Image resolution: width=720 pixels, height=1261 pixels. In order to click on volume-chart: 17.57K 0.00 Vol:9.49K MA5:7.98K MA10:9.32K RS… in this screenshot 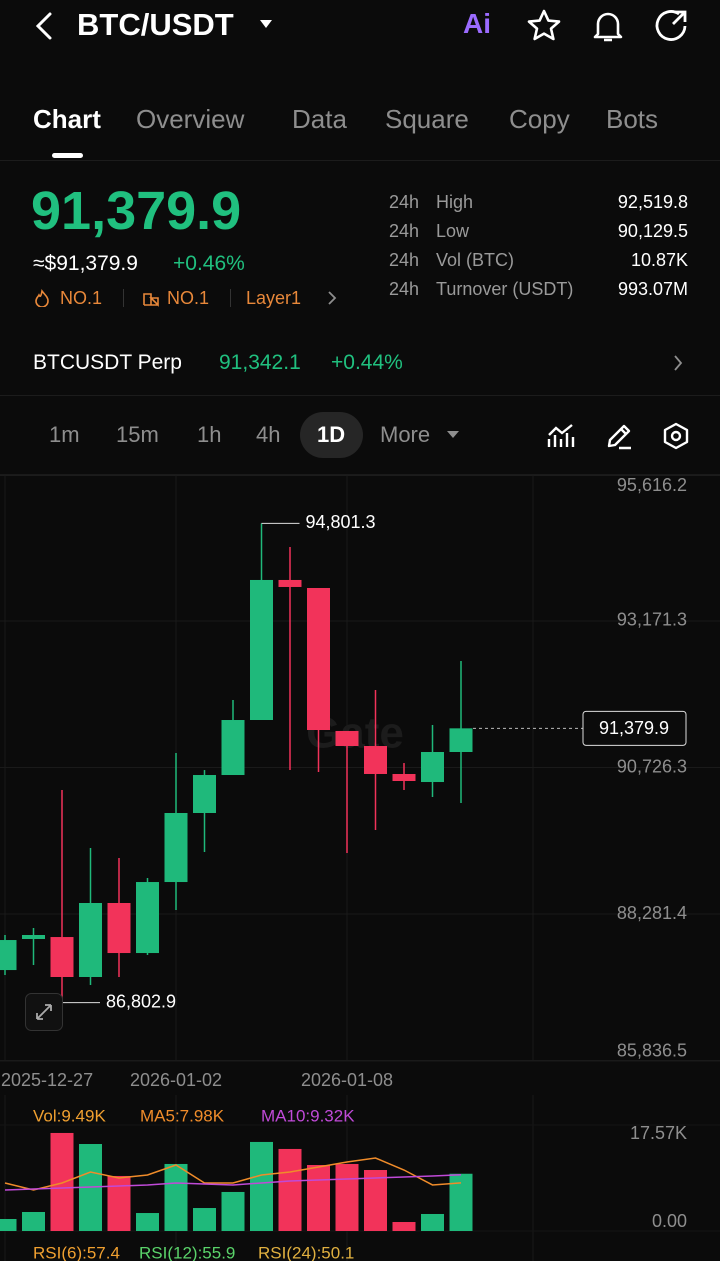, I will do `click(360, 1178)`.